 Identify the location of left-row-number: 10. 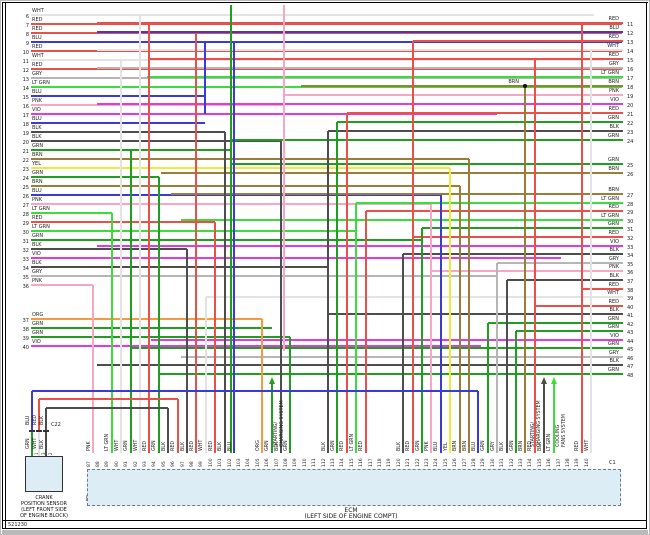
(25, 53).